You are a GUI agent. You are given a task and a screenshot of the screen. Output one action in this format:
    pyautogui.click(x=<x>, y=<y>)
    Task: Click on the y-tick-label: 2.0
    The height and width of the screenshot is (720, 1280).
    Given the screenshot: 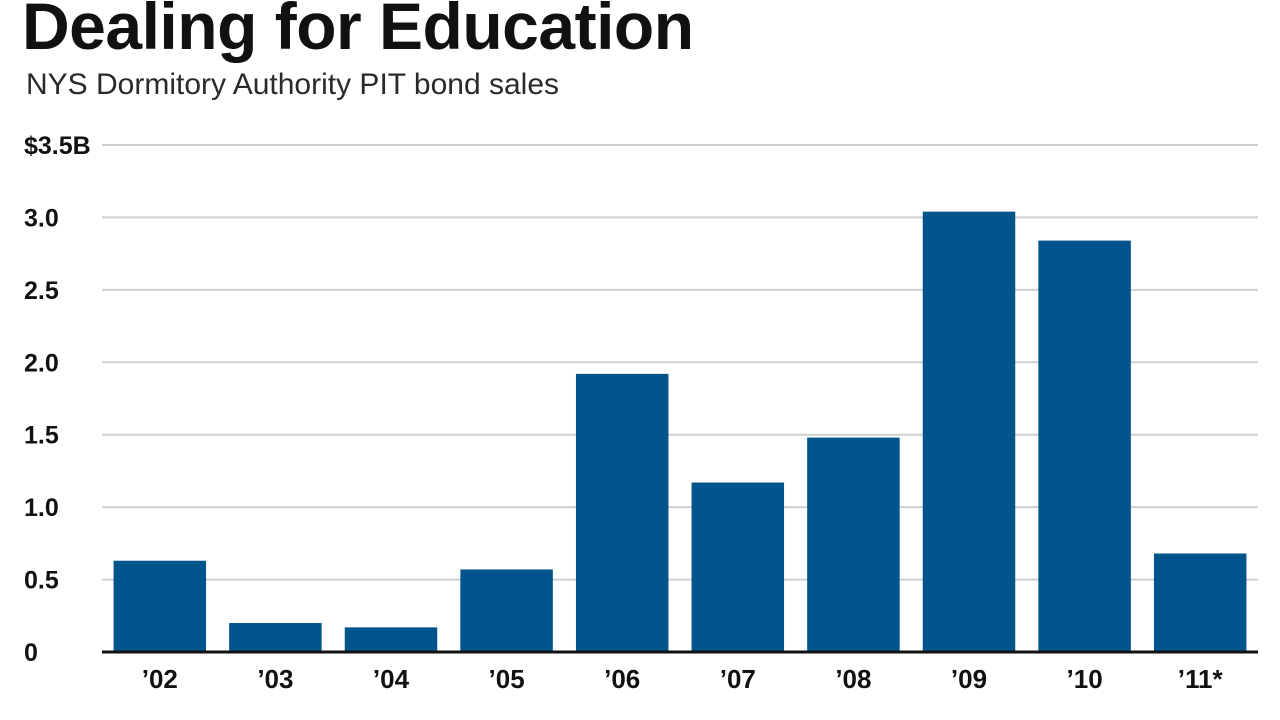 What is the action you would take?
    pyautogui.click(x=41, y=363)
    